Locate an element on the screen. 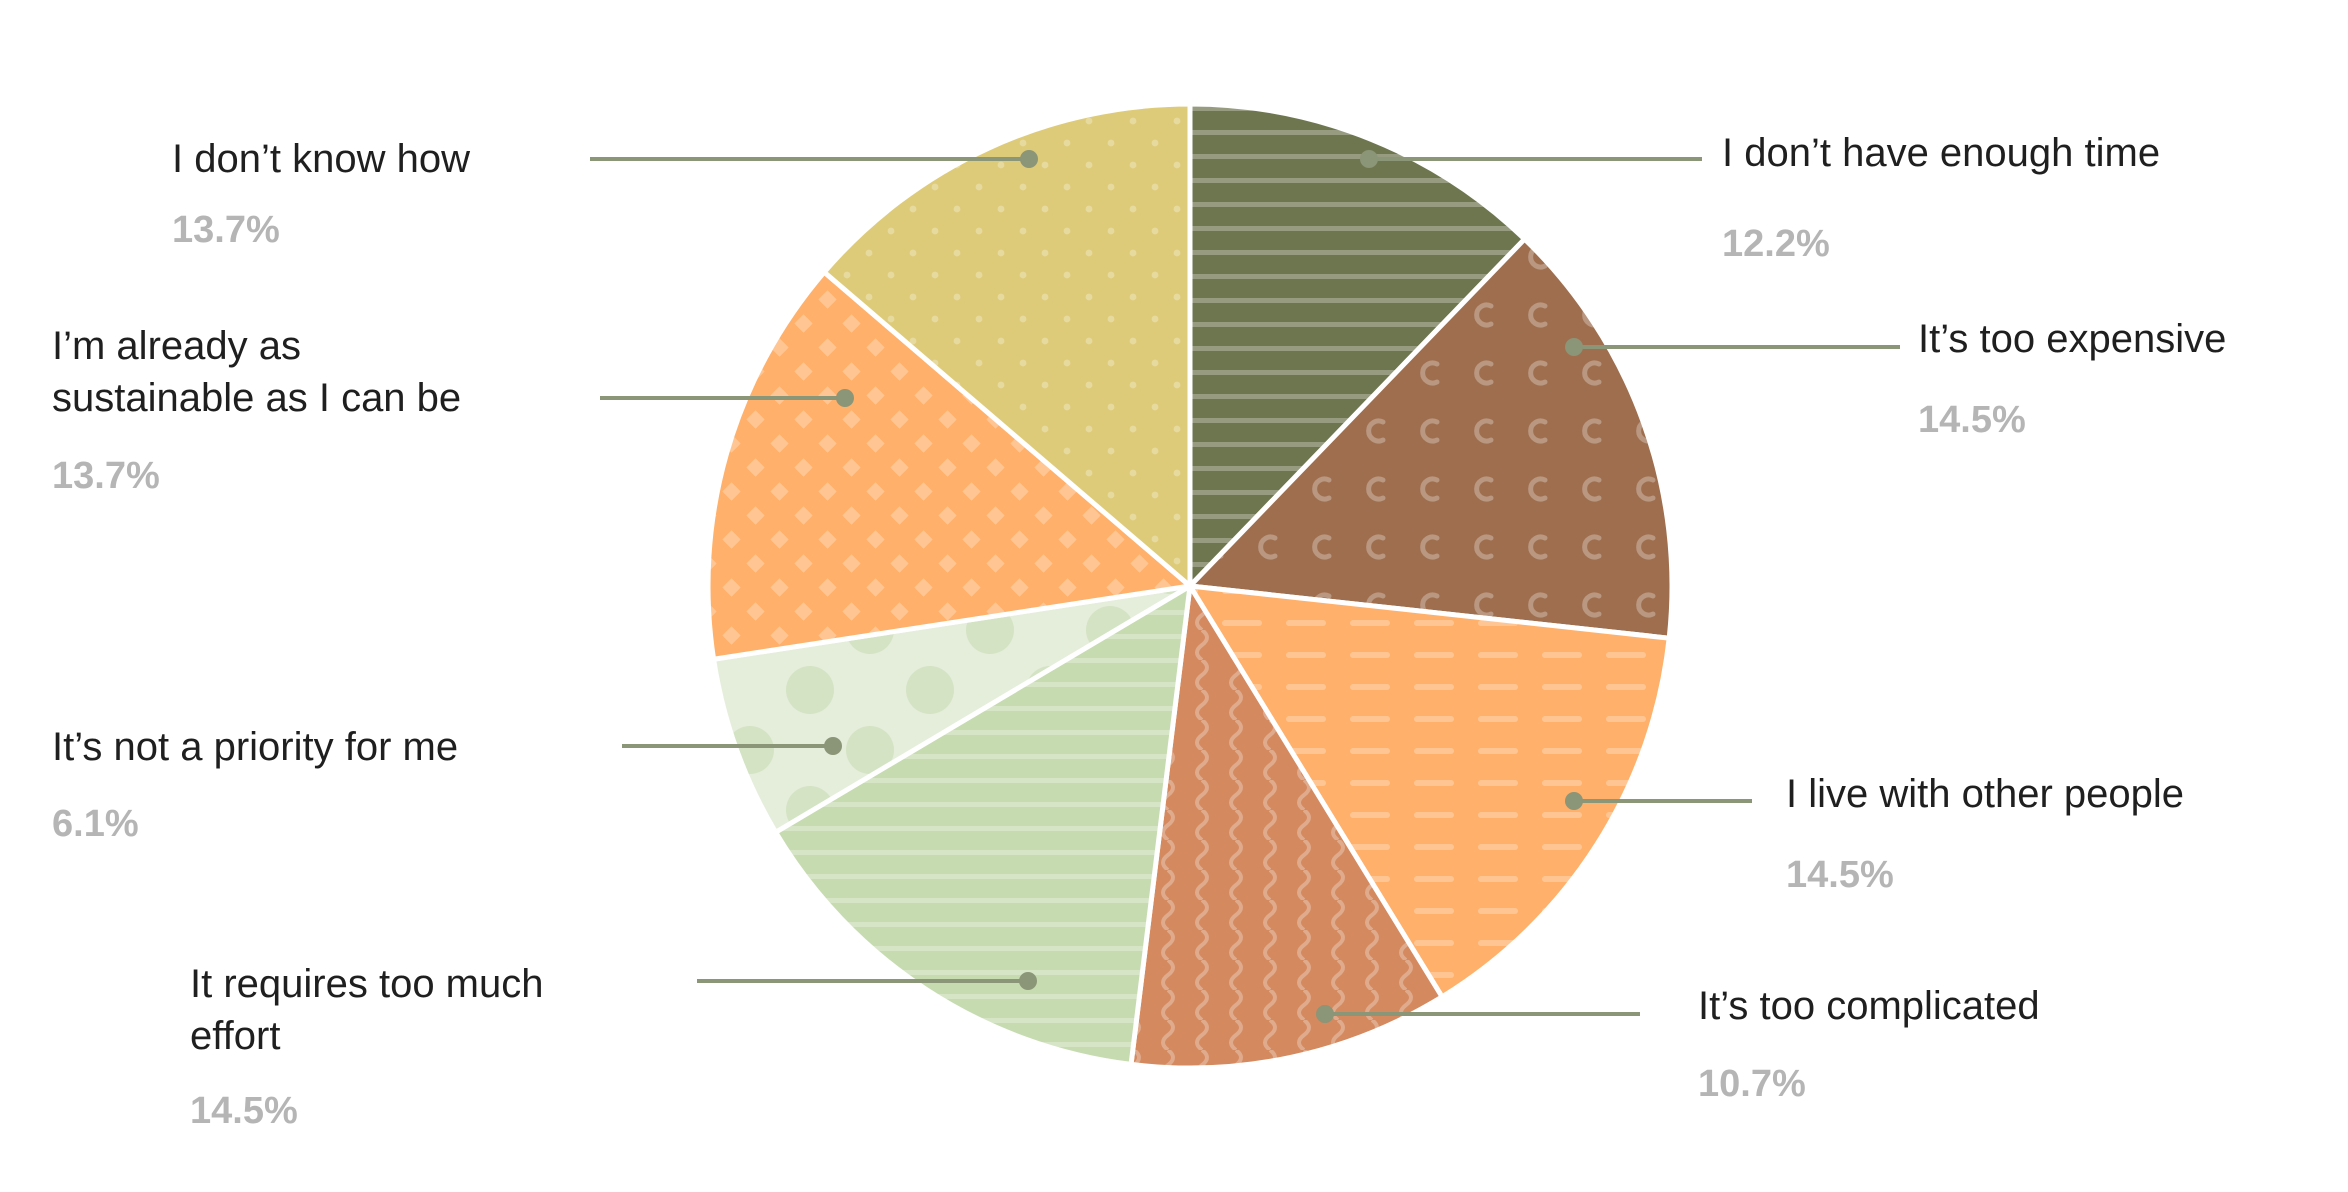 The image size is (2348, 1192). slice-label: I live with other people is located at coordinates (1985, 794).